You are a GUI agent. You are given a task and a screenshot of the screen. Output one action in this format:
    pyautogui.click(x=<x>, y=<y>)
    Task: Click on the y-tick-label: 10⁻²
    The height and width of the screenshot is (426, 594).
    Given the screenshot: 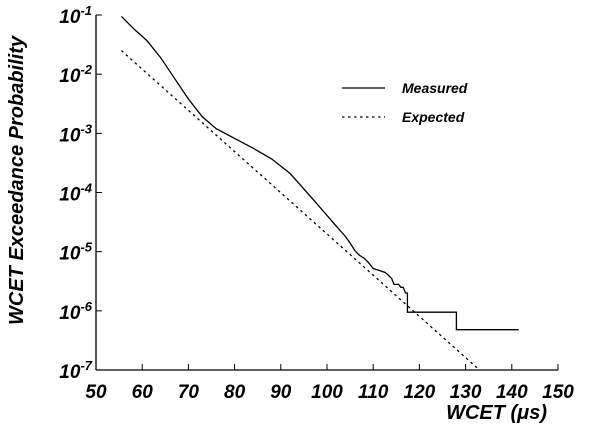 What is the action you would take?
    pyautogui.click(x=75, y=74)
    